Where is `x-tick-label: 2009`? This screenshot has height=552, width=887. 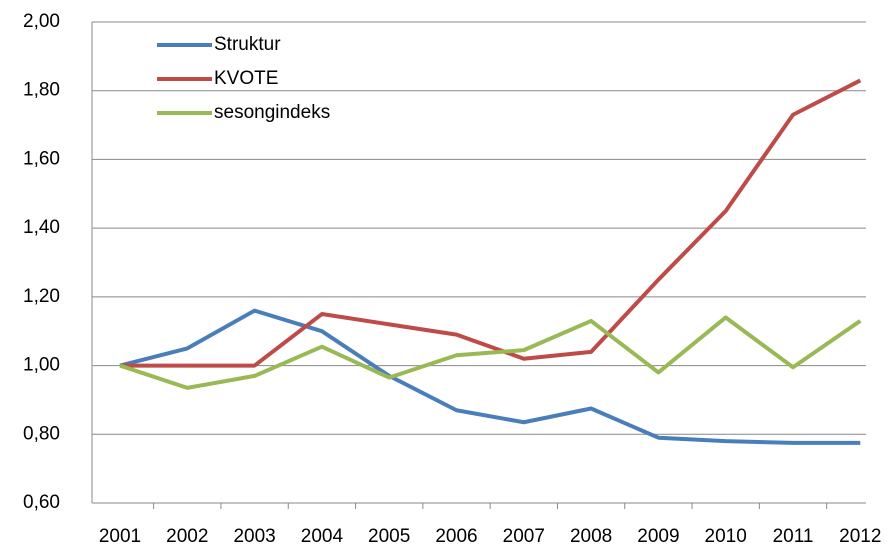 x-tick-label: 2009 is located at coordinates (658, 536).